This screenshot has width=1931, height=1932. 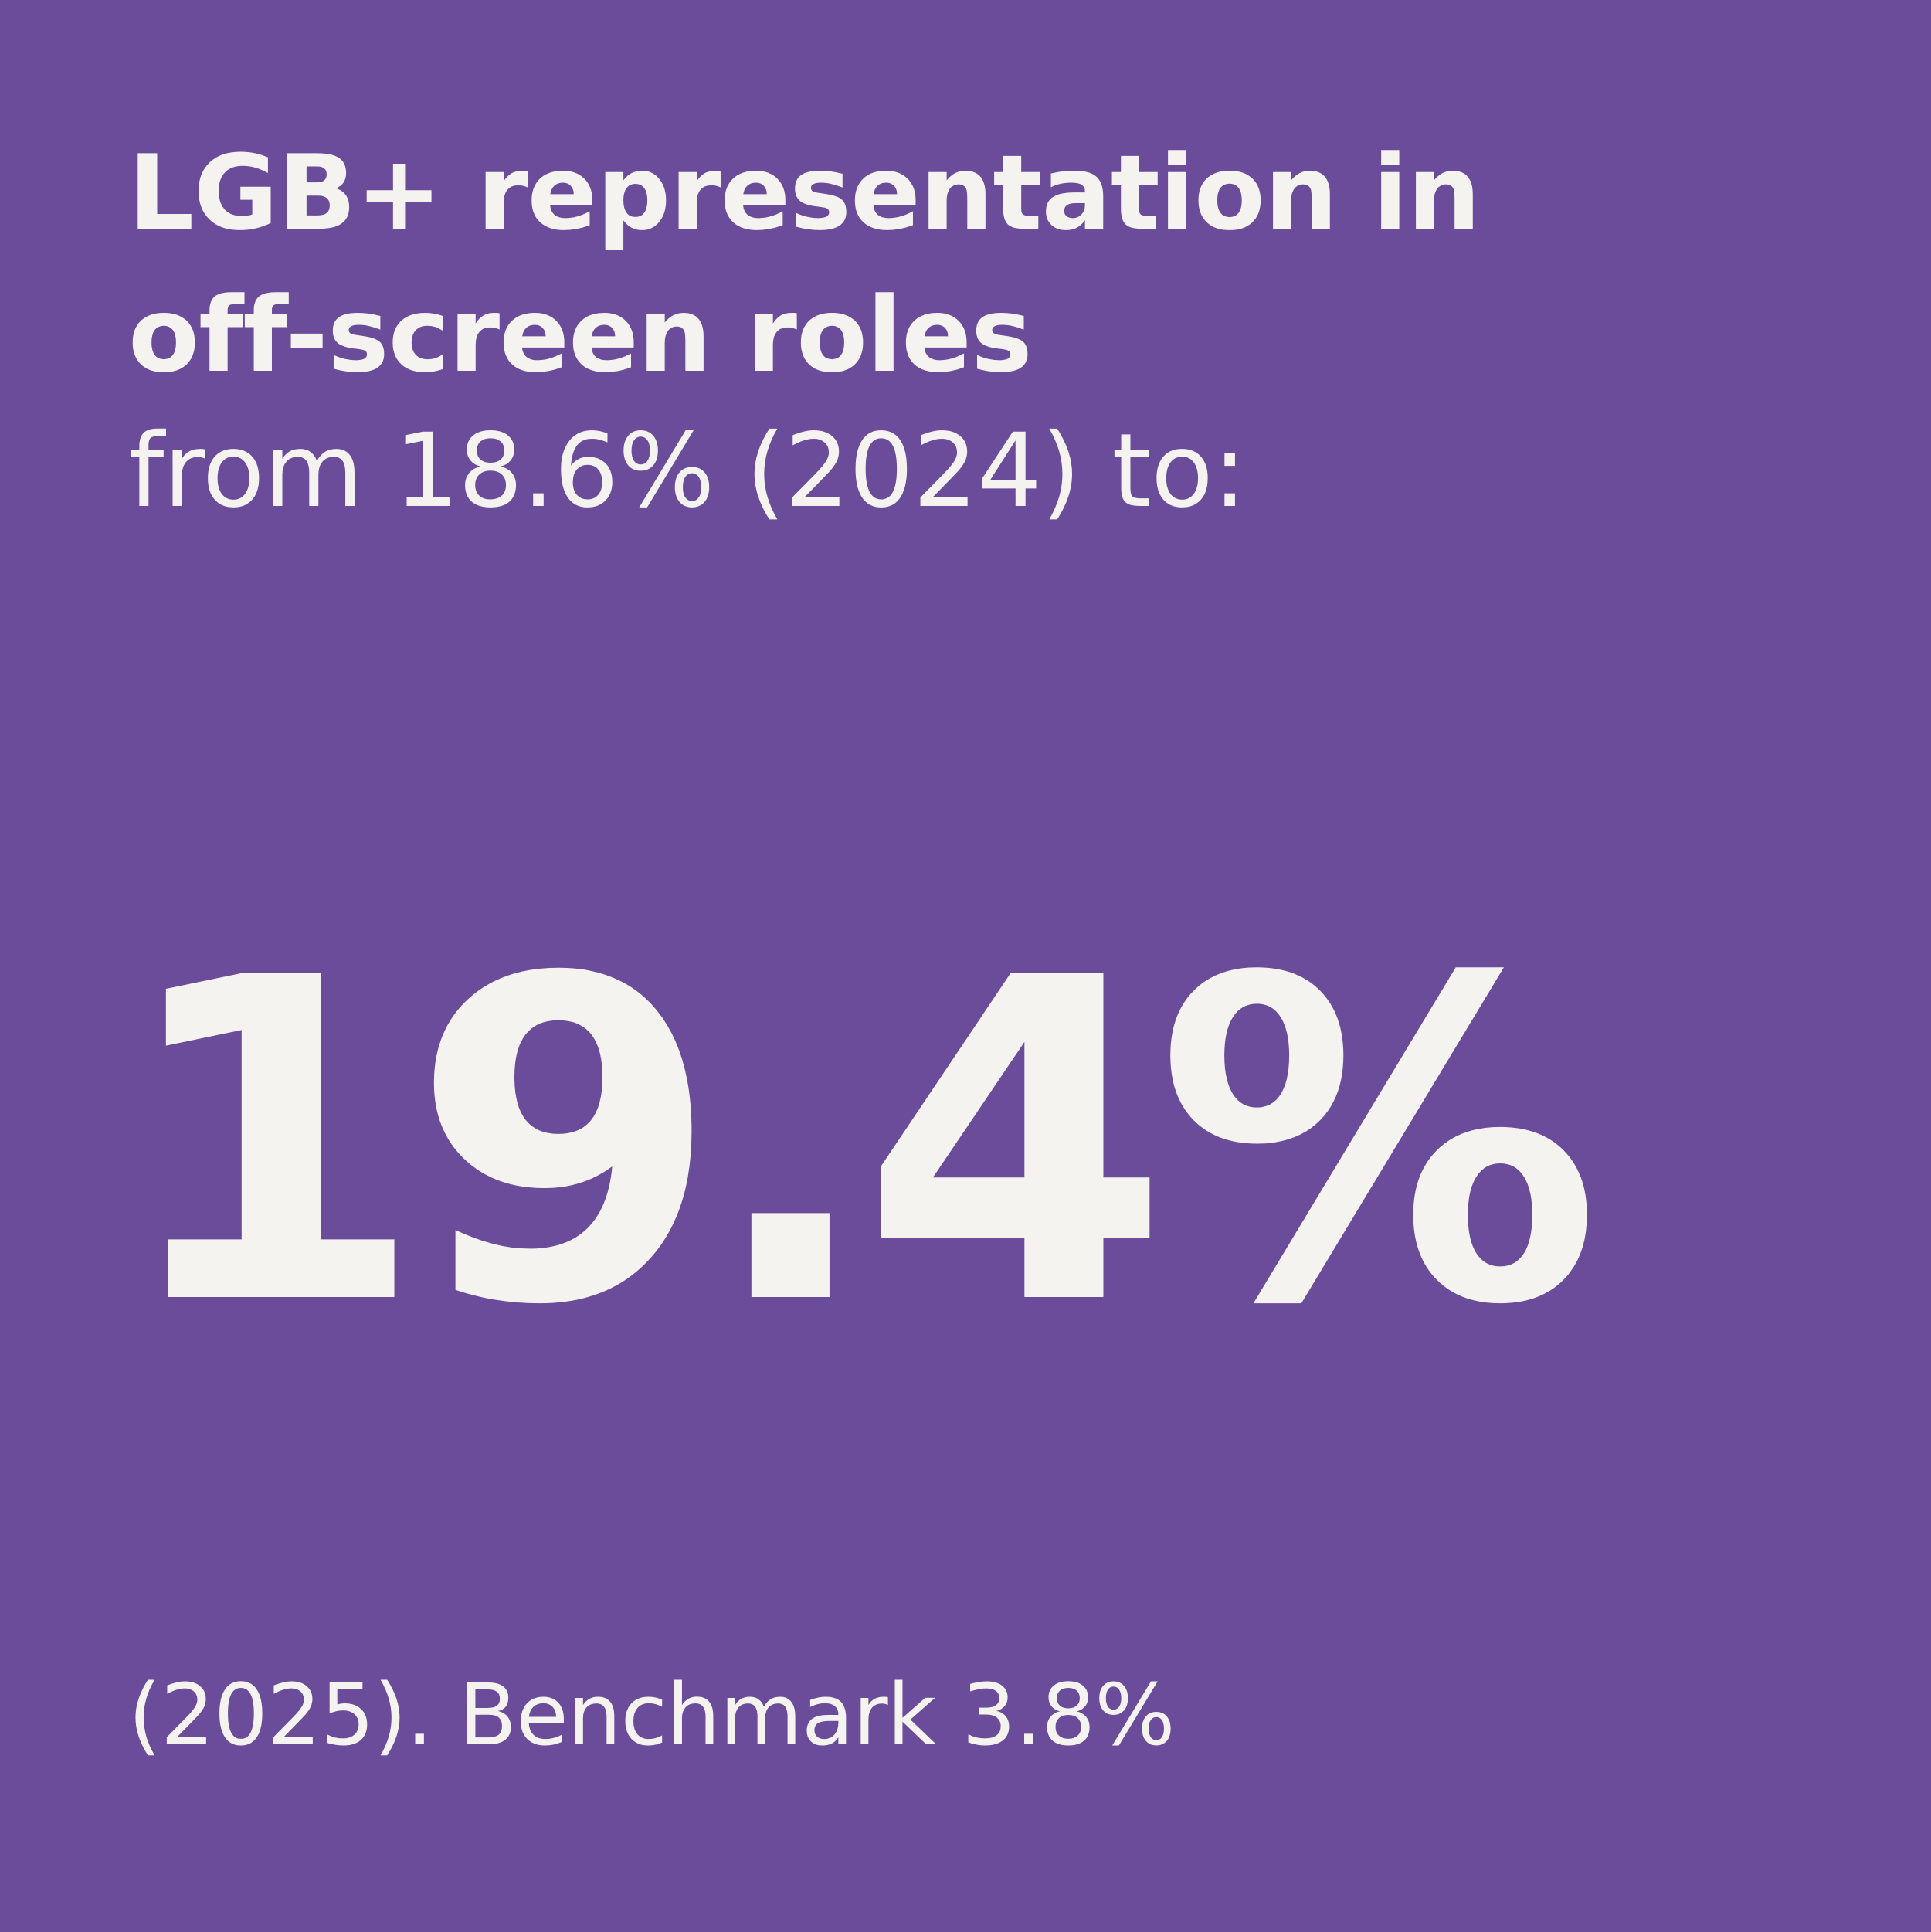 I want to click on stat-footnote: (2025). Benchmark 3.8%, so click(x=652, y=1715).